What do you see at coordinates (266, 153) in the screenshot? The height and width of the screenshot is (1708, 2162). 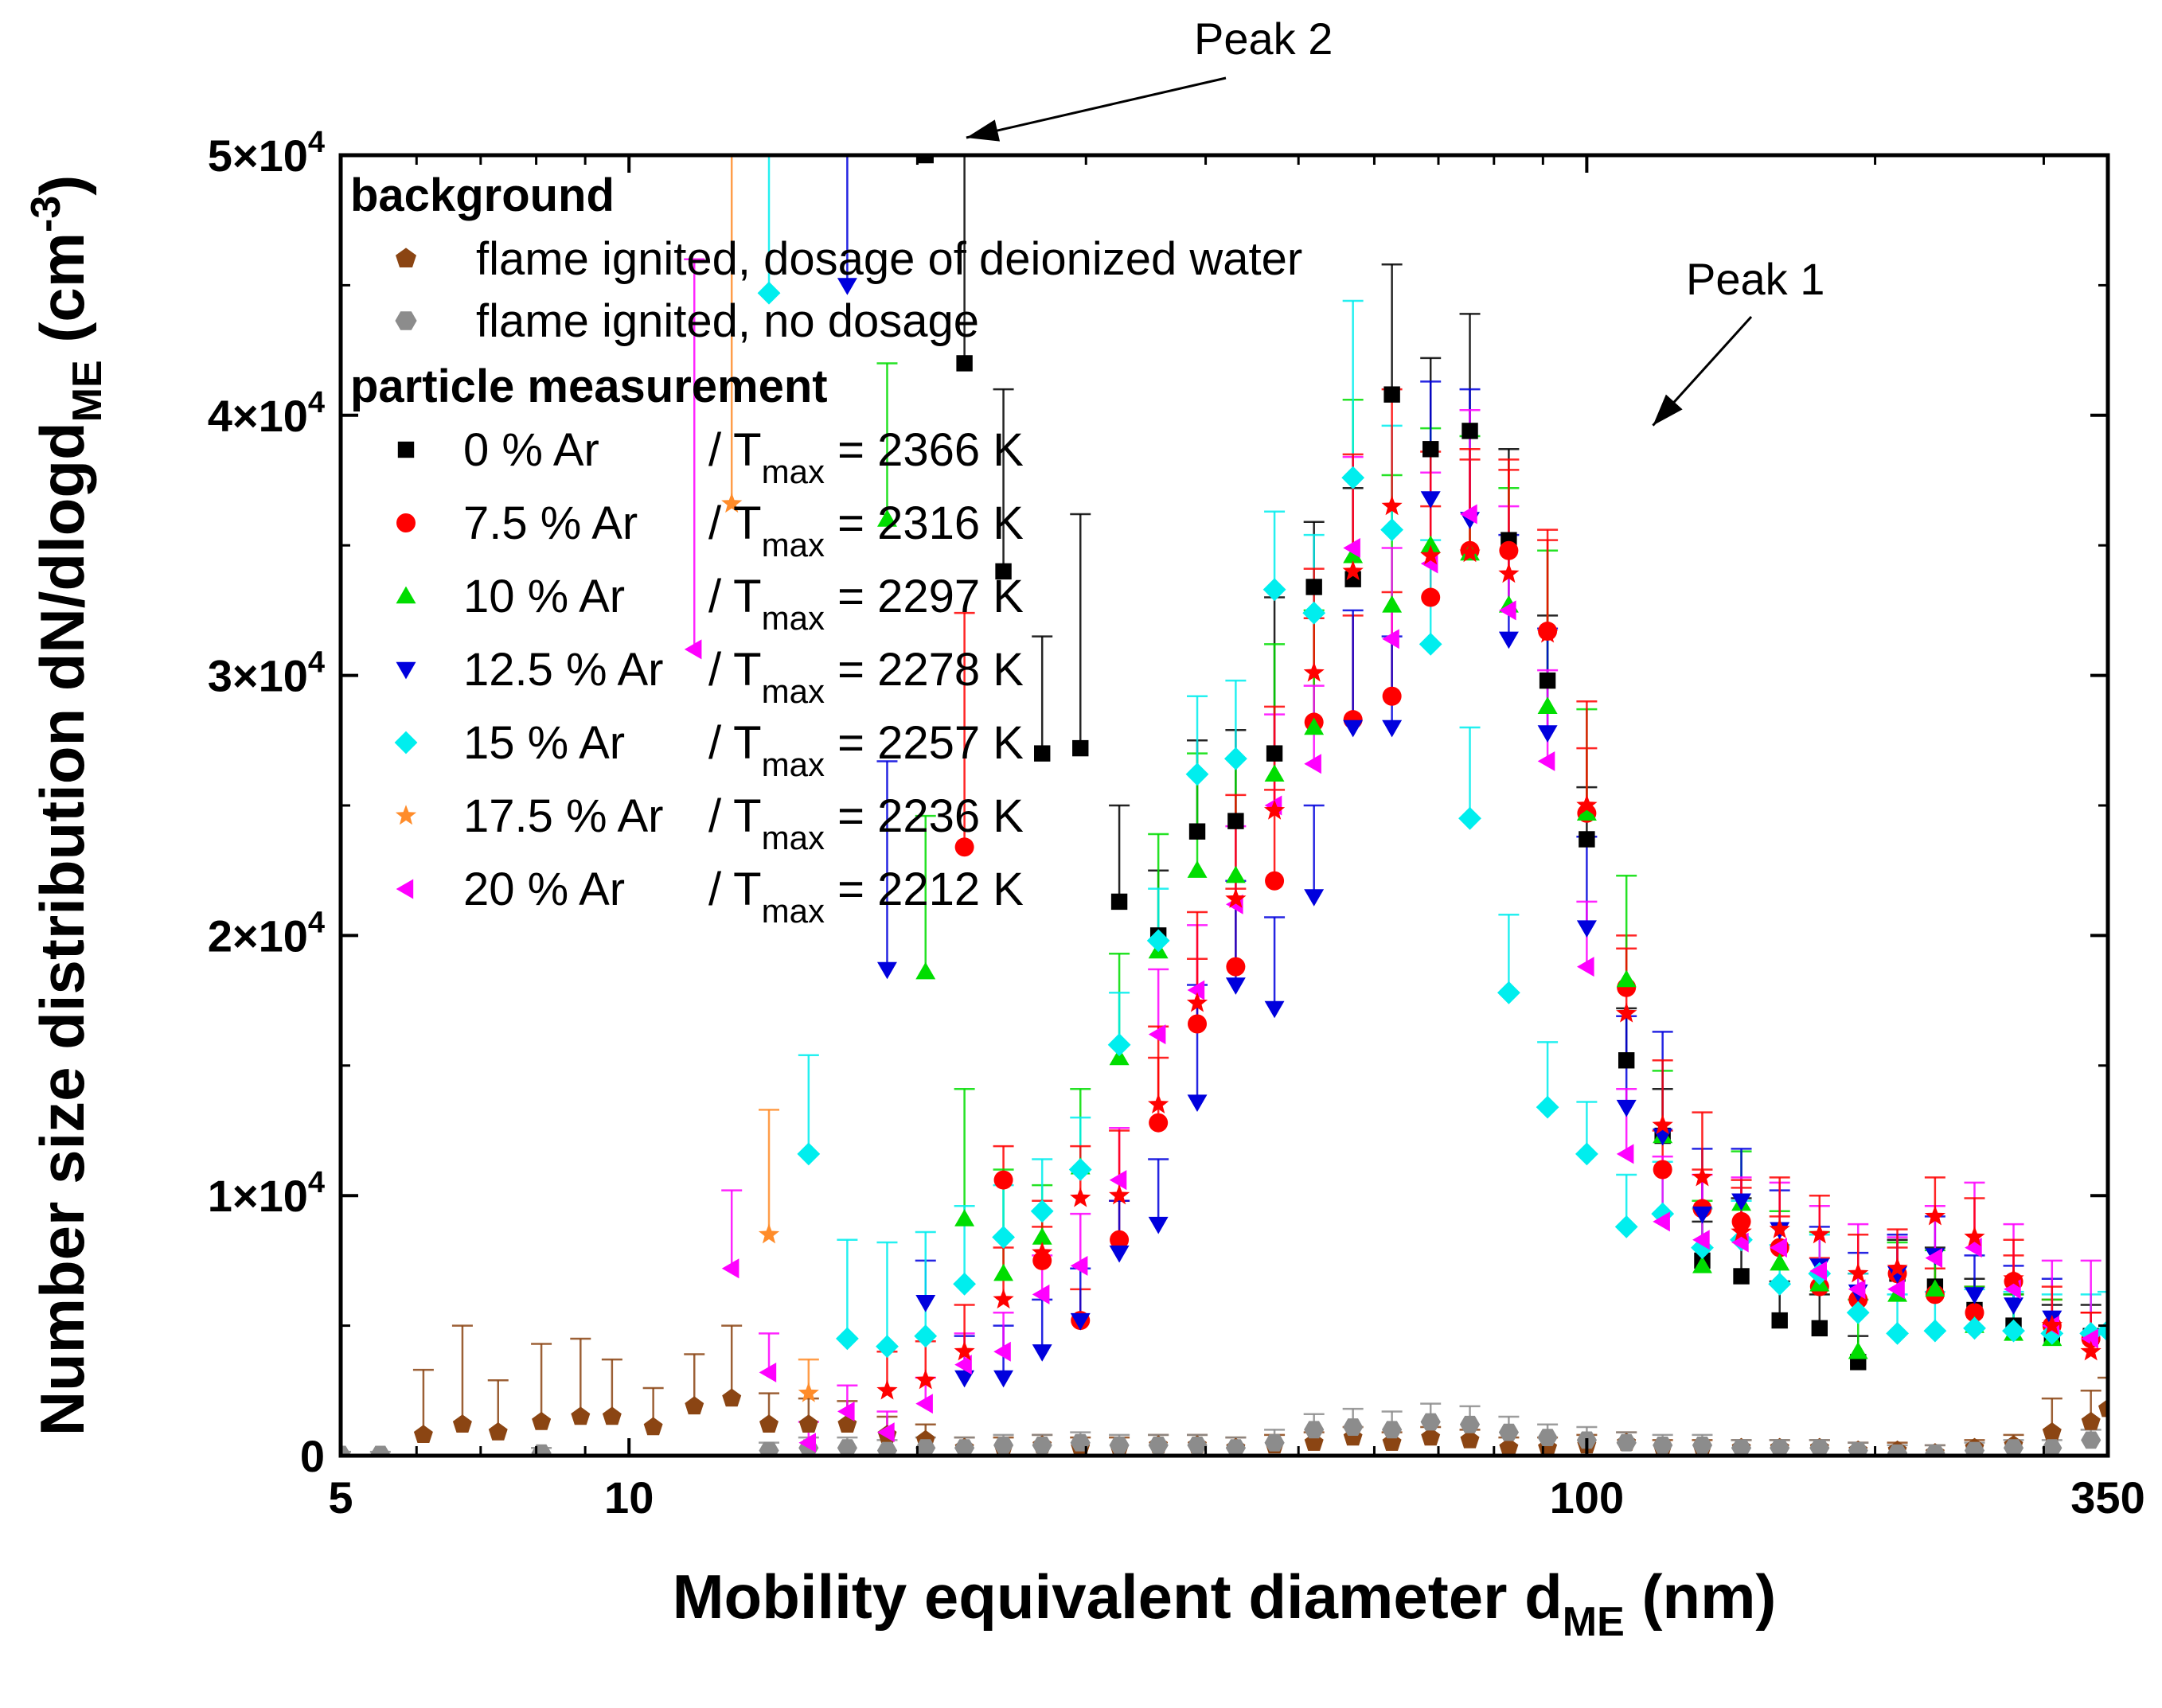 I see `y-tick-label: 5×10⁴` at bounding box center [266, 153].